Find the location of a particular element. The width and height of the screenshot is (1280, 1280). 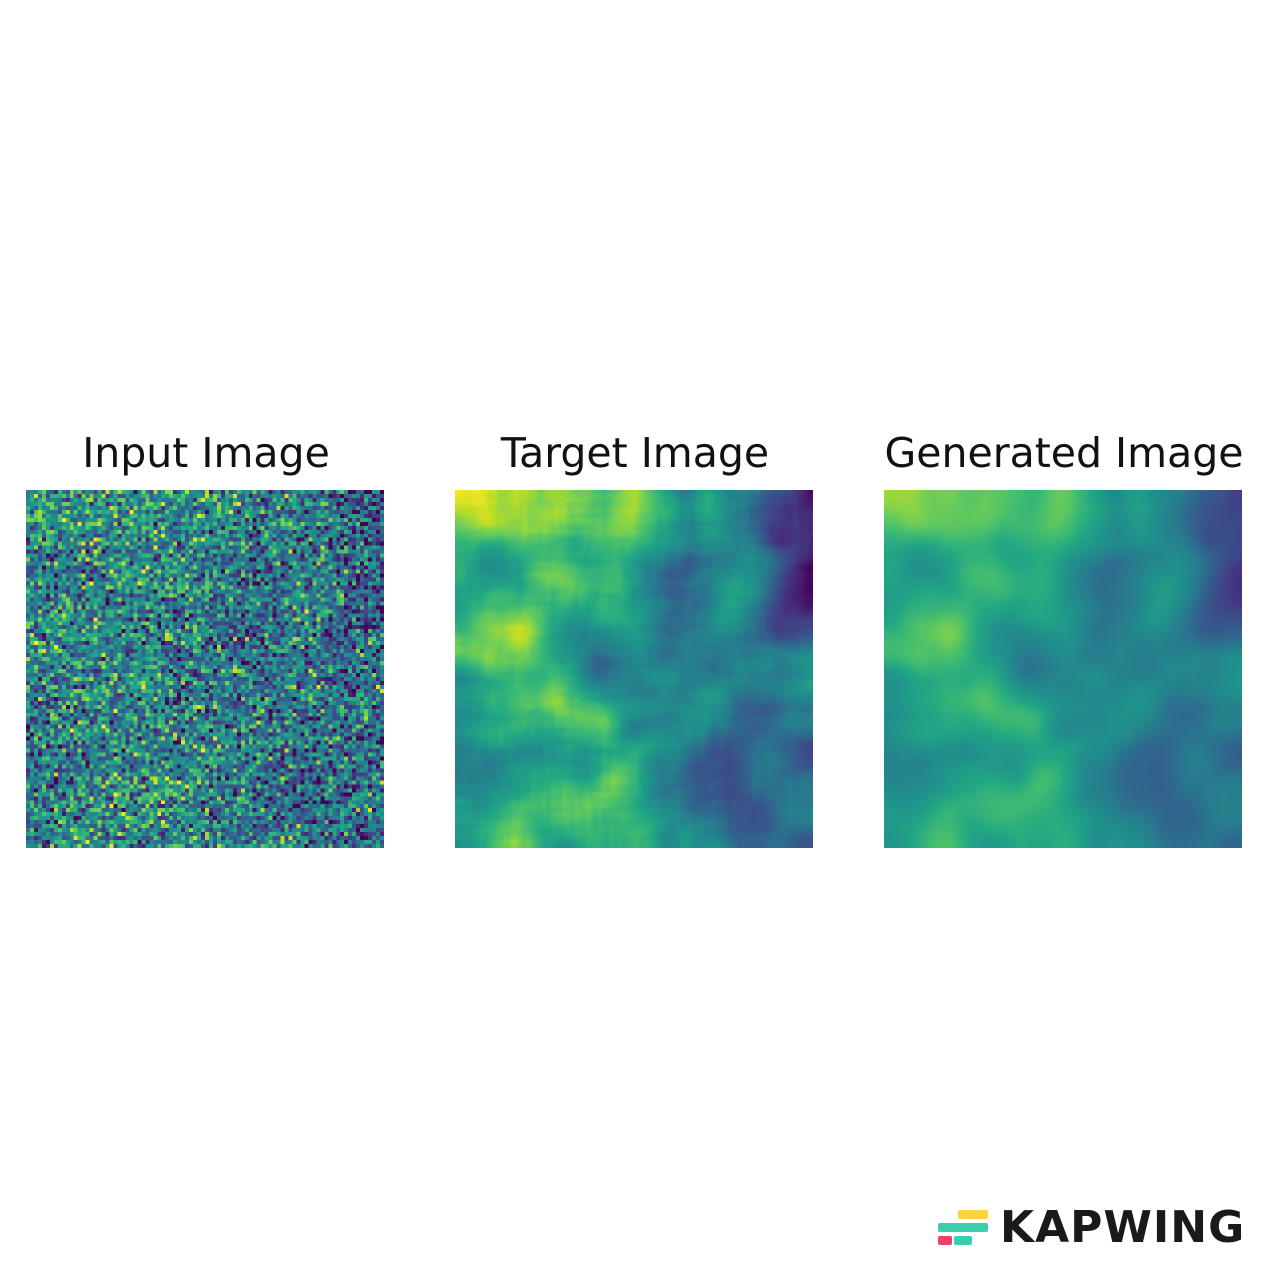

generated-image-title: Generated Image is located at coordinates (1064, 453).